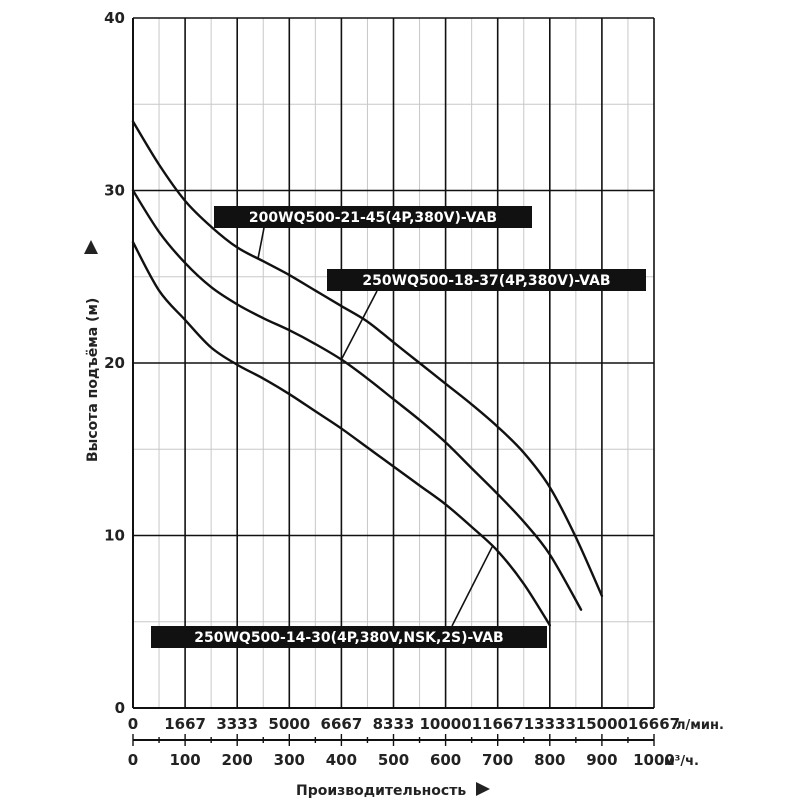 The width and height of the screenshot is (800, 800). I want to click on x-tick-label-m3h: 200, so click(237, 760).